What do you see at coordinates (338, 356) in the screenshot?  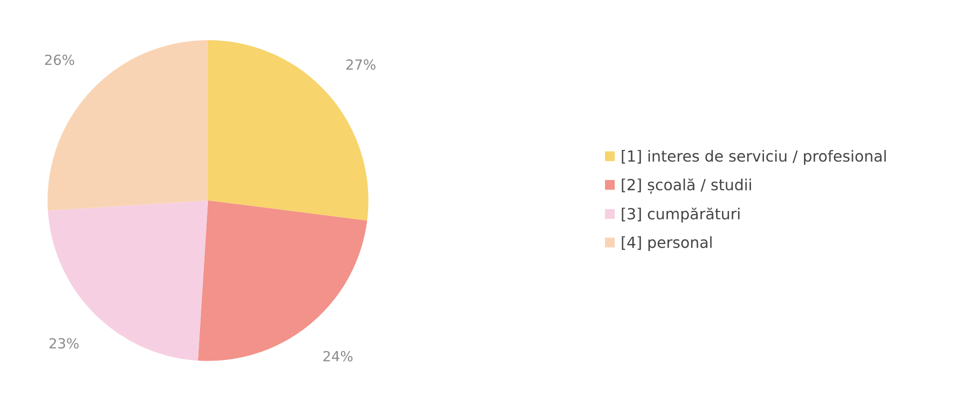 I see `data-label: 24%` at bounding box center [338, 356].